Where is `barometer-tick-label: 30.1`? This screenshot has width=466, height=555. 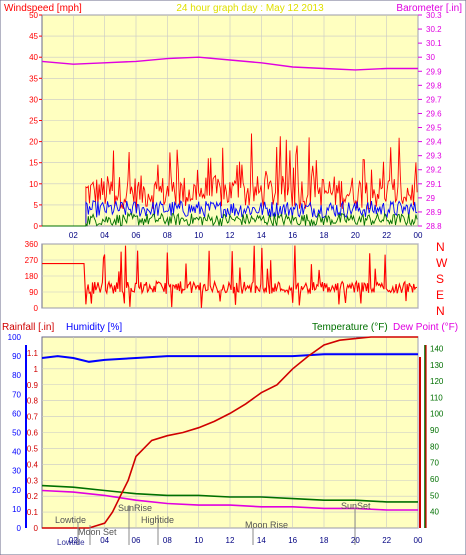
barometer-tick-label: 30.1 is located at coordinates (434, 43).